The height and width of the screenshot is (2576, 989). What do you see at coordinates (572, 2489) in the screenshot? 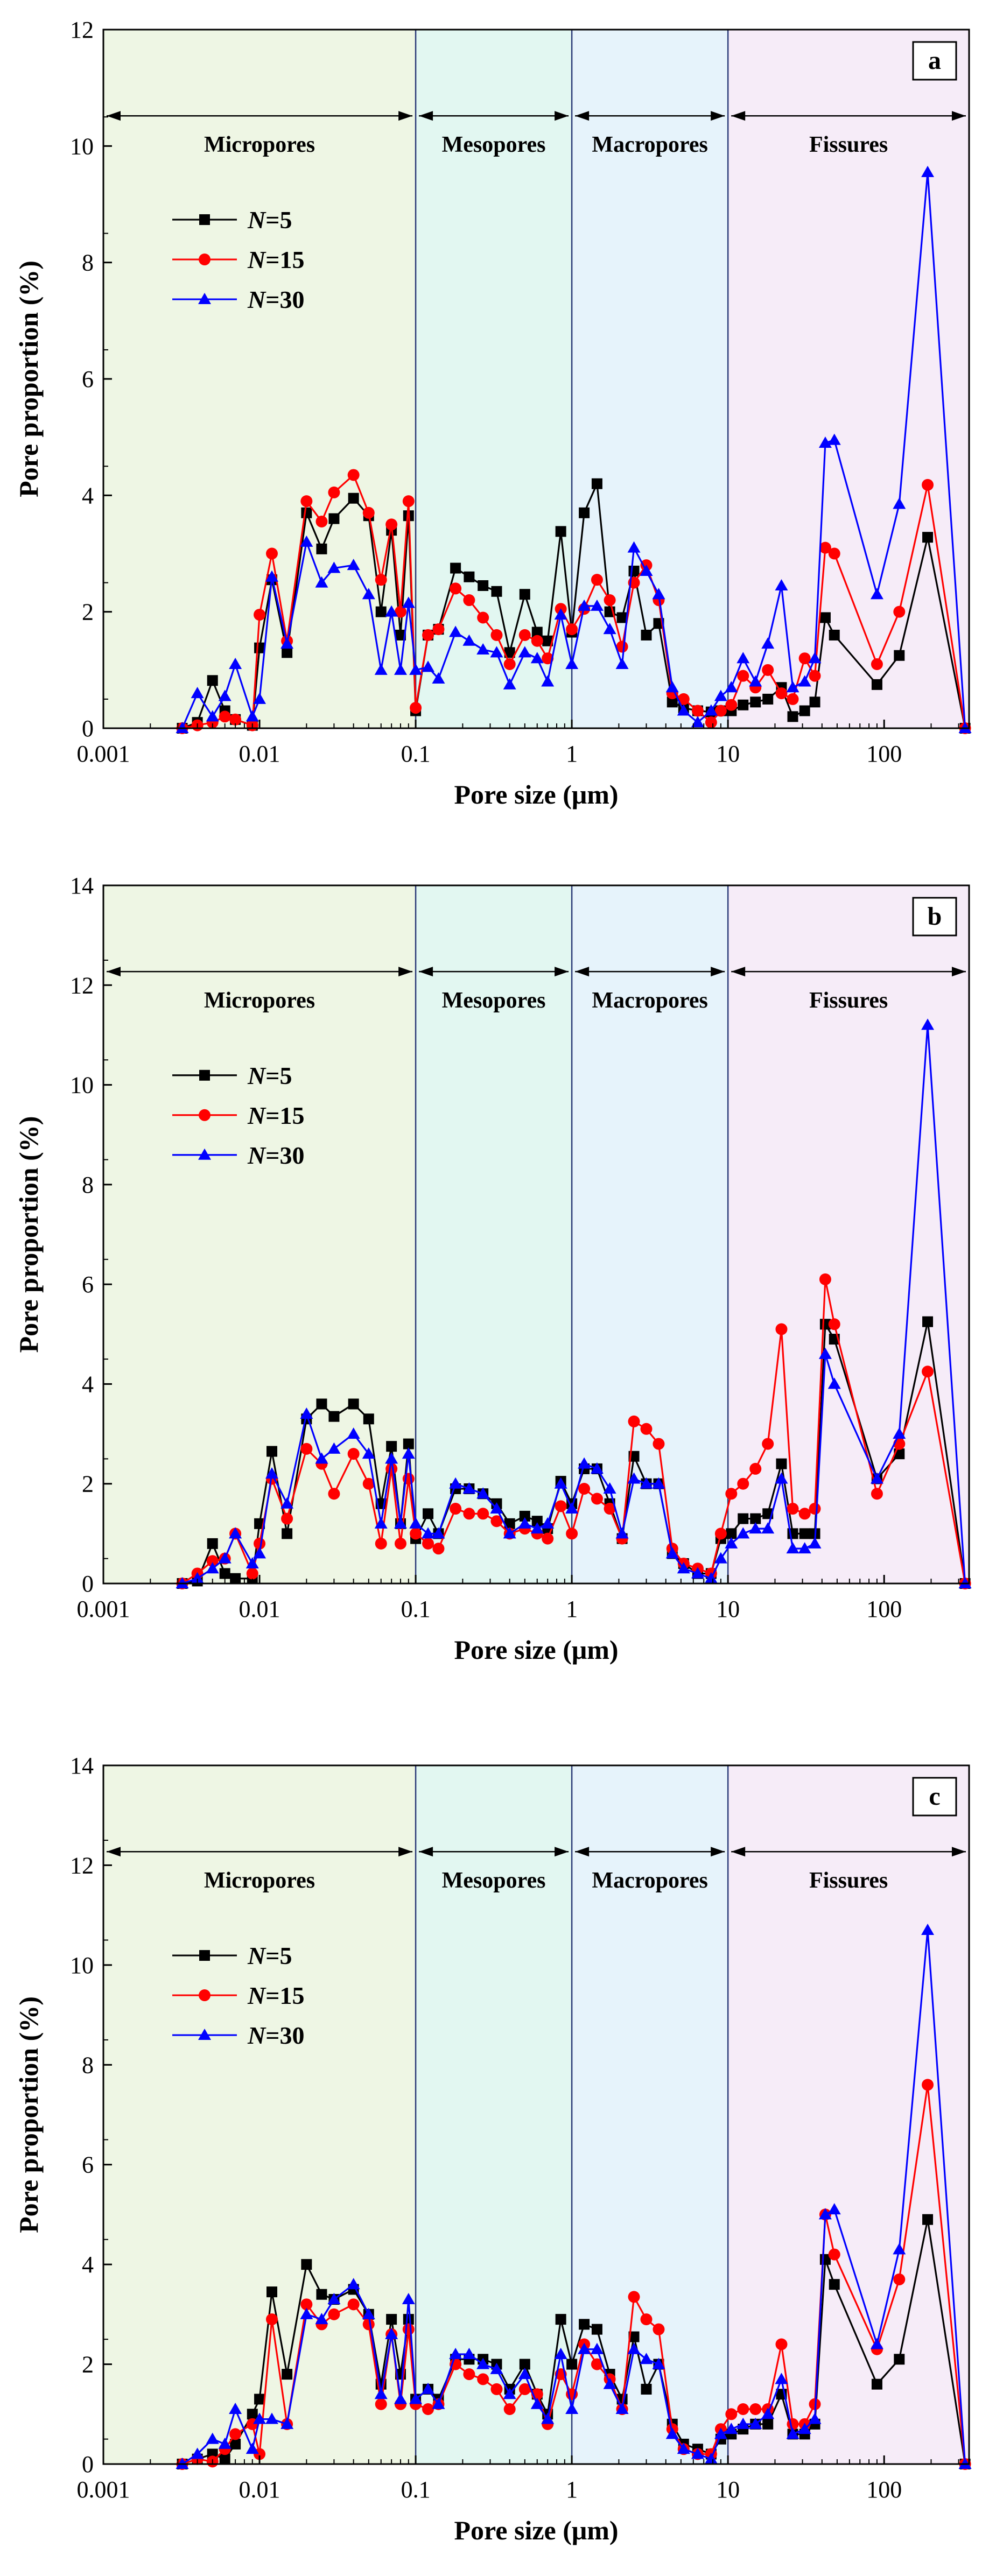
I see `x-tick-label: 1` at bounding box center [572, 2489].